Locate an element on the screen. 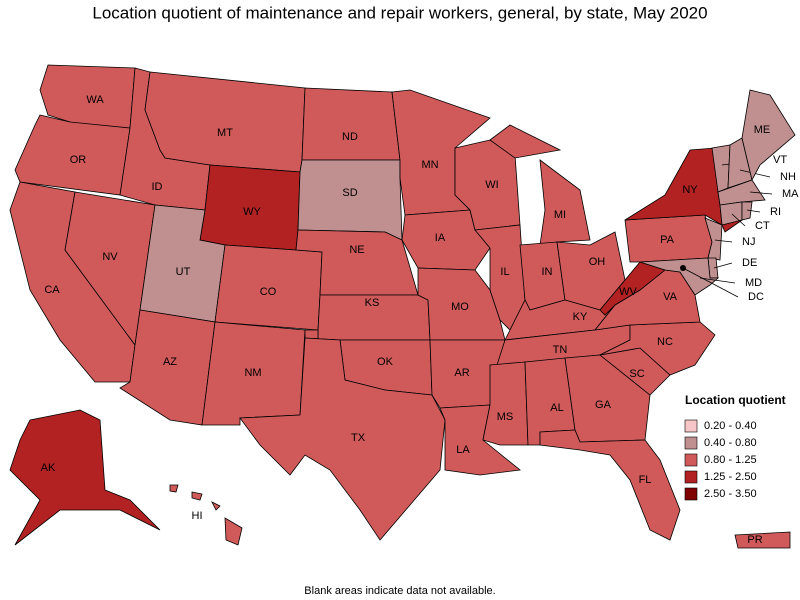 Image resolution: width=800 pixels, height=600 pixels. state-label: AK is located at coordinates (48, 468).